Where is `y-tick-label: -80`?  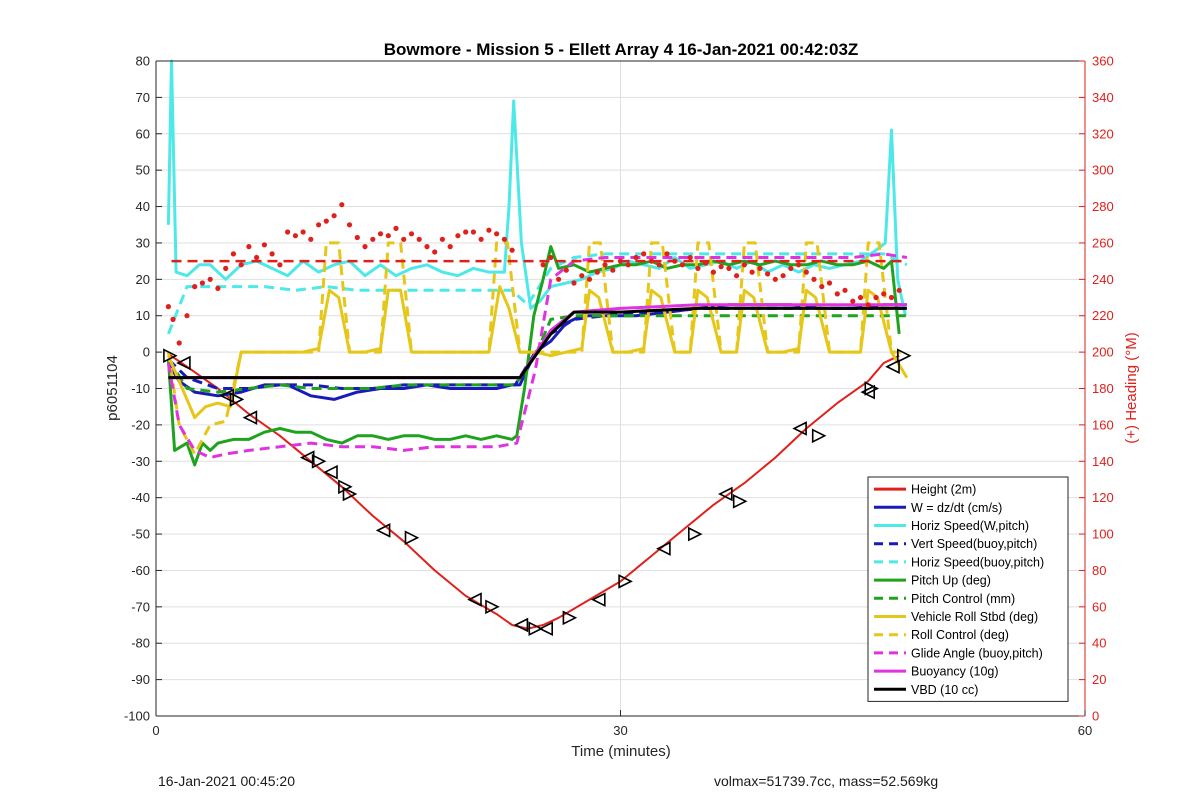 y-tick-label: -80 is located at coordinates (140, 643).